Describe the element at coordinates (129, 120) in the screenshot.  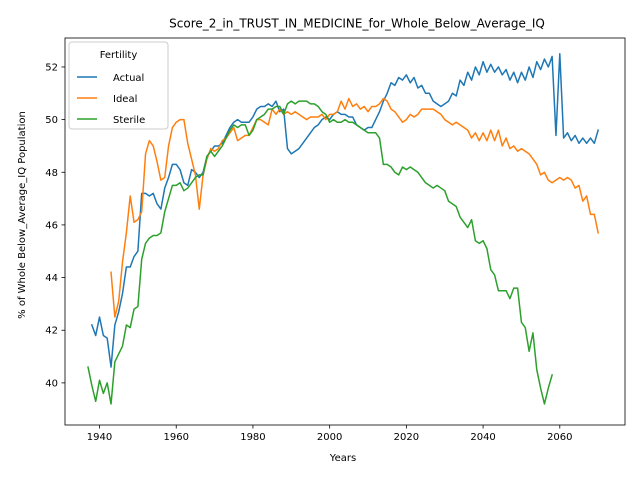
I see `legend-label-sterile: Sterile` at that location.